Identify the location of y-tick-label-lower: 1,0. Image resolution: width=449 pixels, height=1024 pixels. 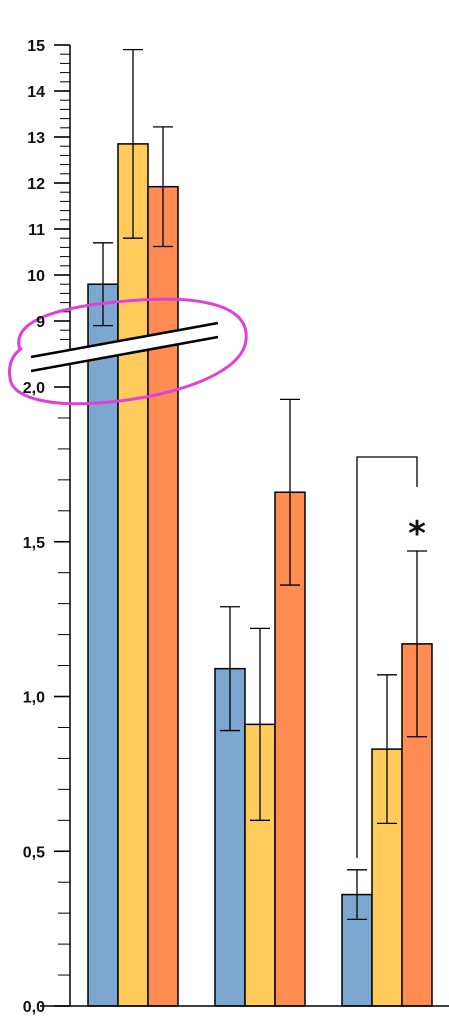
(34, 698).